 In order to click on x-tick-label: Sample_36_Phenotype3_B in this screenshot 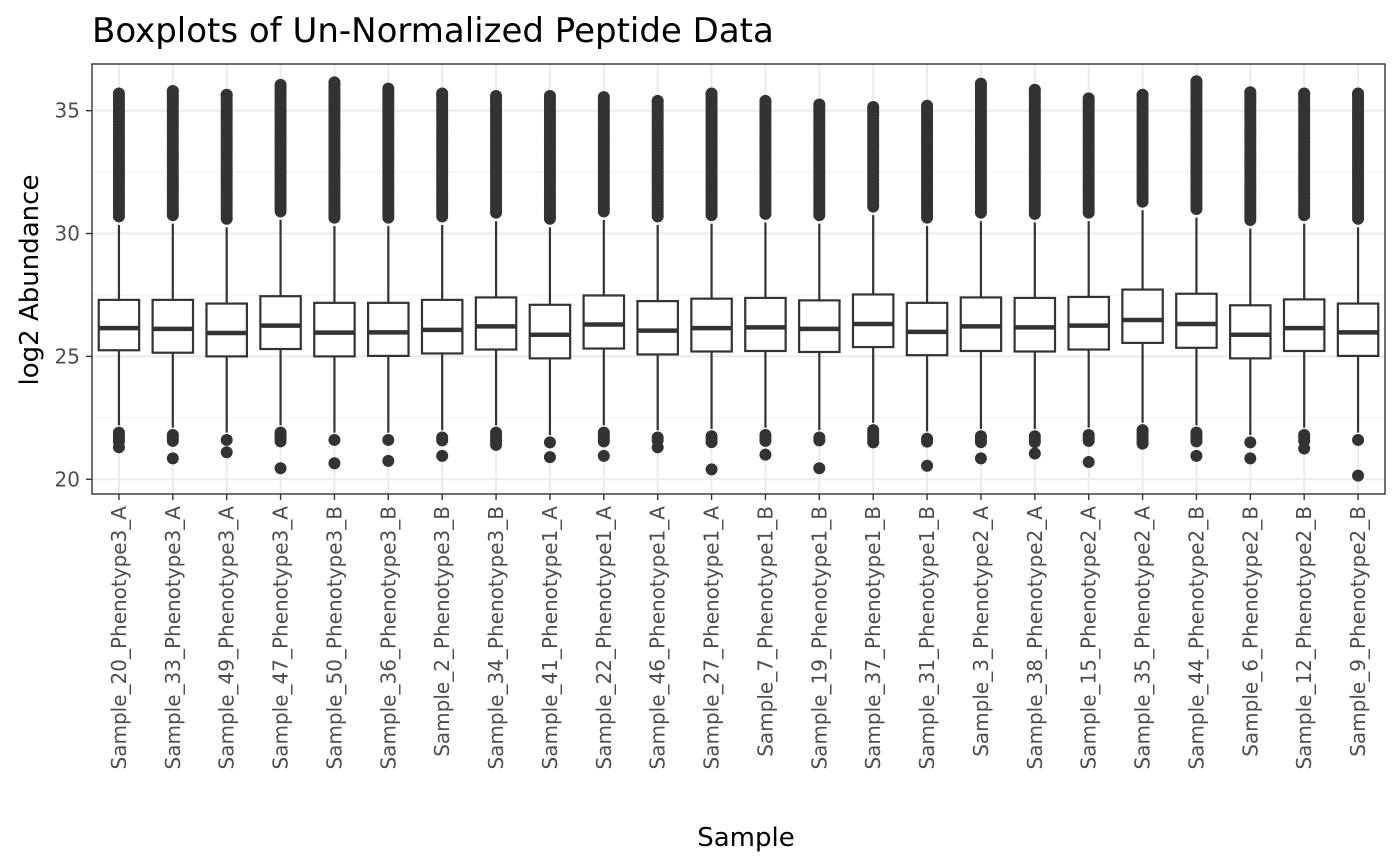, I will do `click(388, 638)`.